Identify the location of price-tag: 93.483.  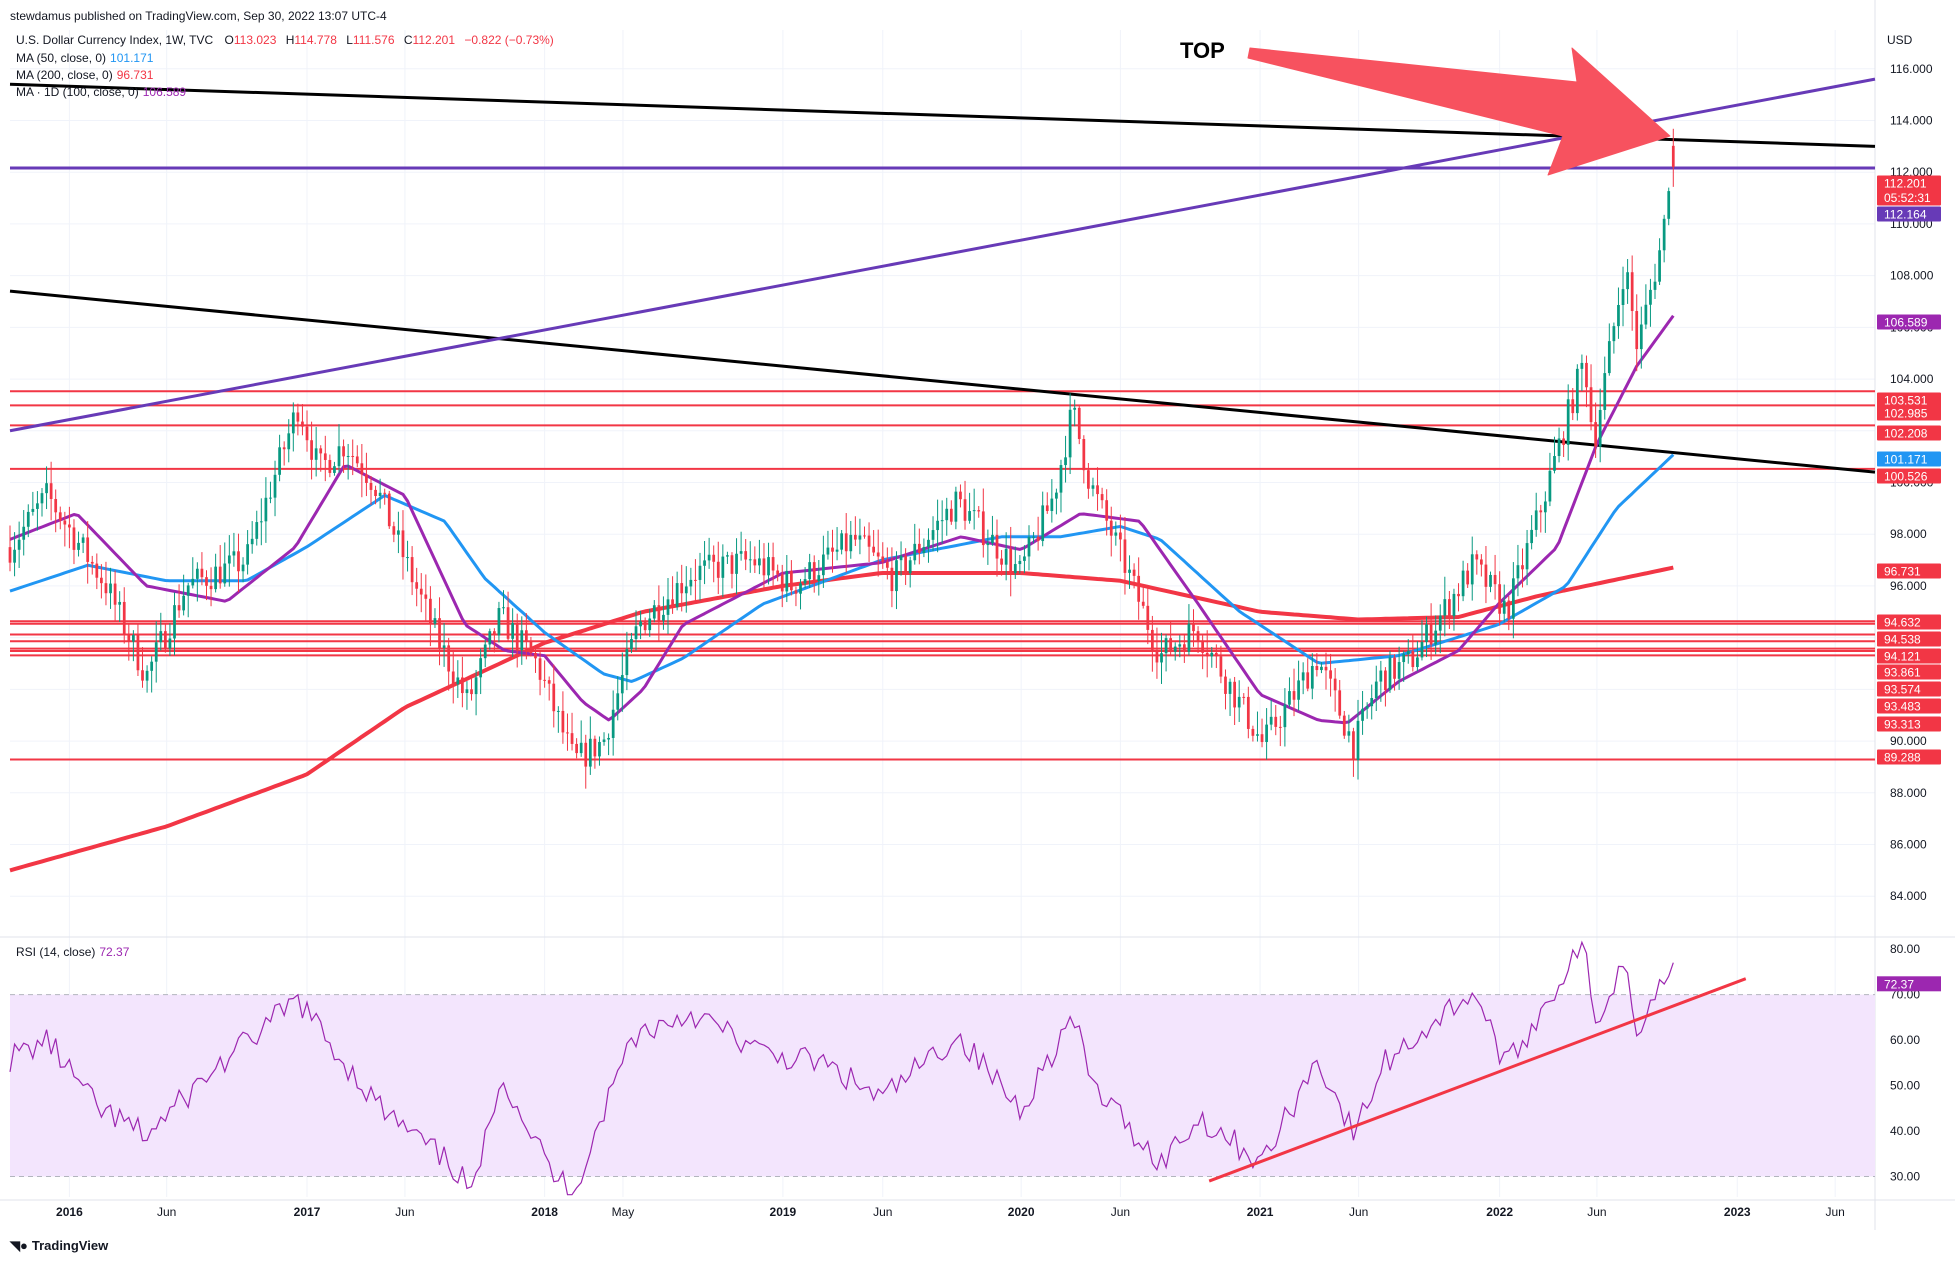
(1902, 707).